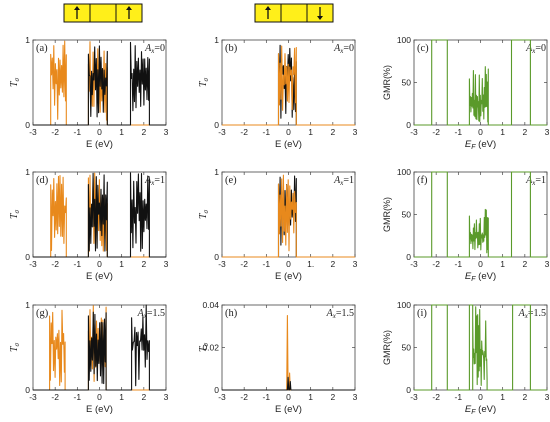 The width and height of the screenshot is (550, 422). What do you see at coordinates (348, 48) in the screenshot?
I see `annotation-value: =0` at bounding box center [348, 48].